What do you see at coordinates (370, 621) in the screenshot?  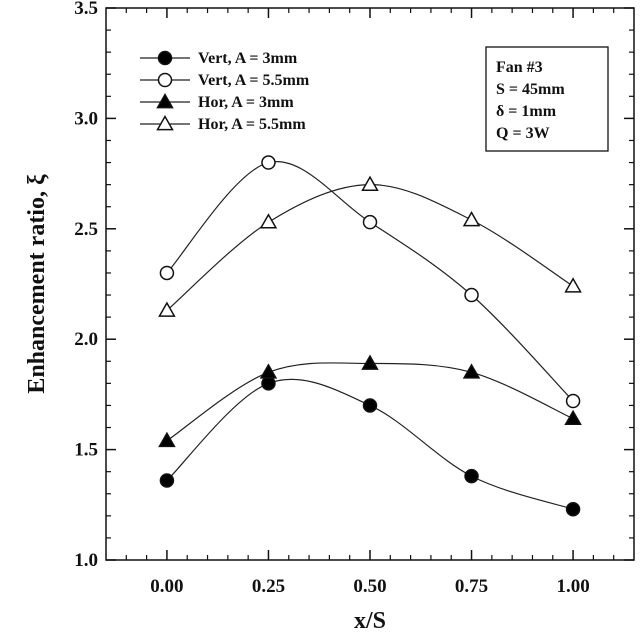 I see `x-axis-title: x/S` at bounding box center [370, 621].